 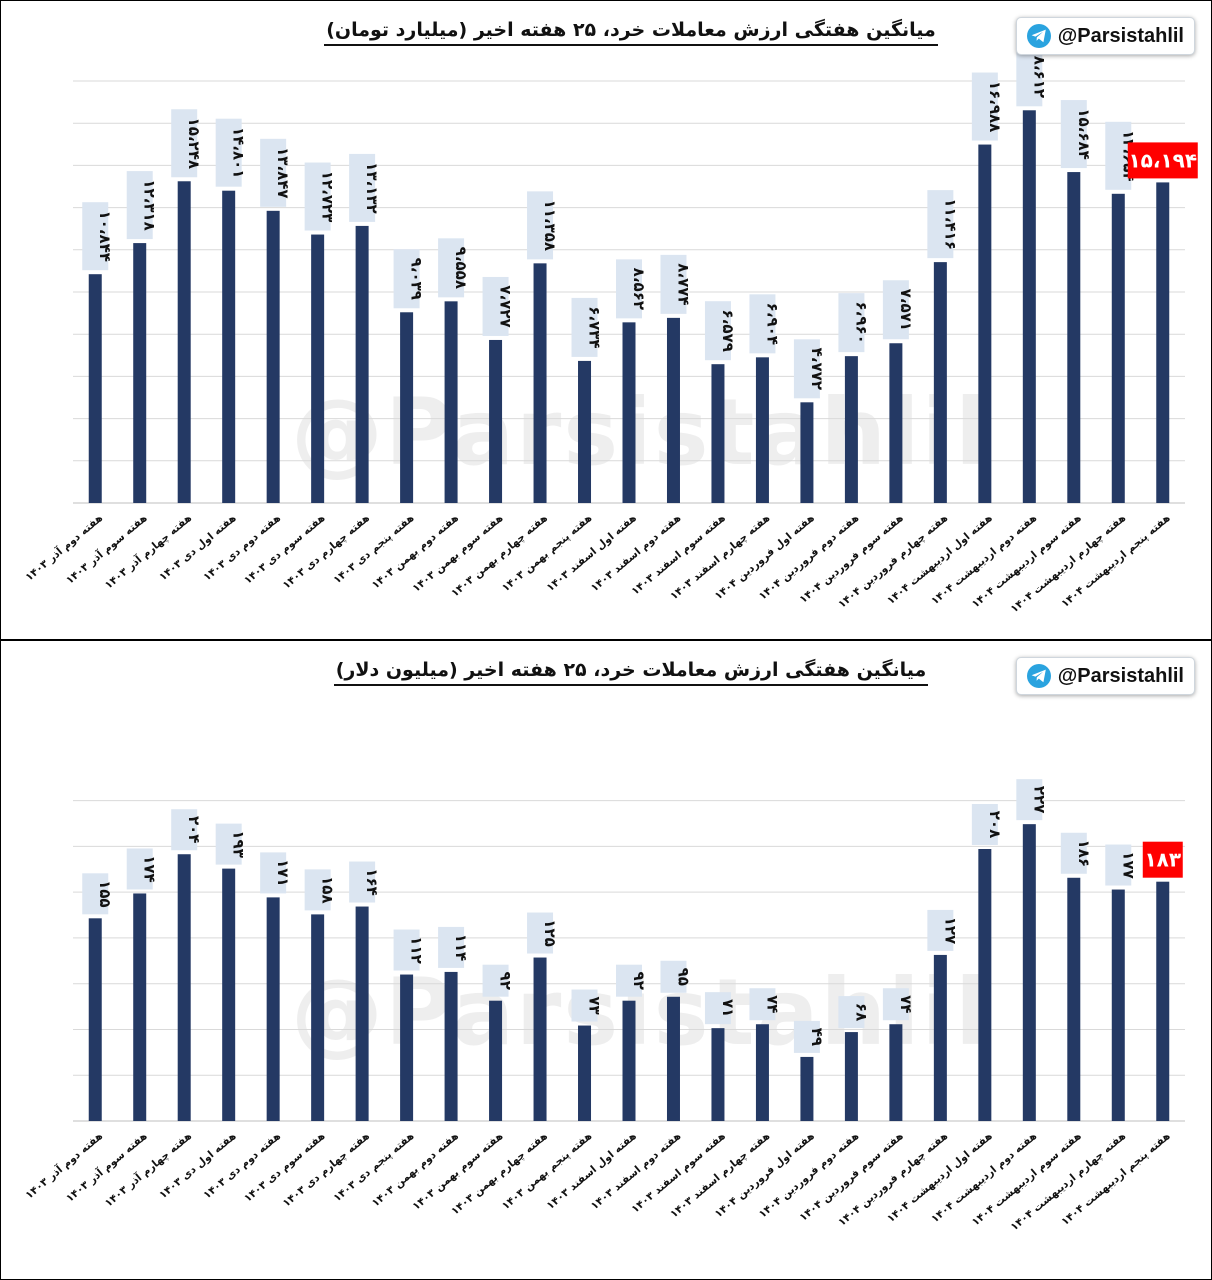 What do you see at coordinates (328, 196) in the screenshot?
I see `data-label: ۱۲،۷۲۳` at bounding box center [328, 196].